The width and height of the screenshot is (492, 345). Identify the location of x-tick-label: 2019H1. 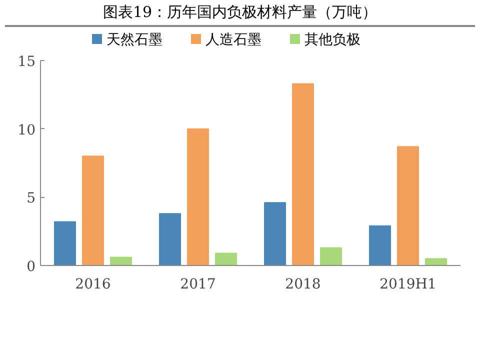
(408, 284).